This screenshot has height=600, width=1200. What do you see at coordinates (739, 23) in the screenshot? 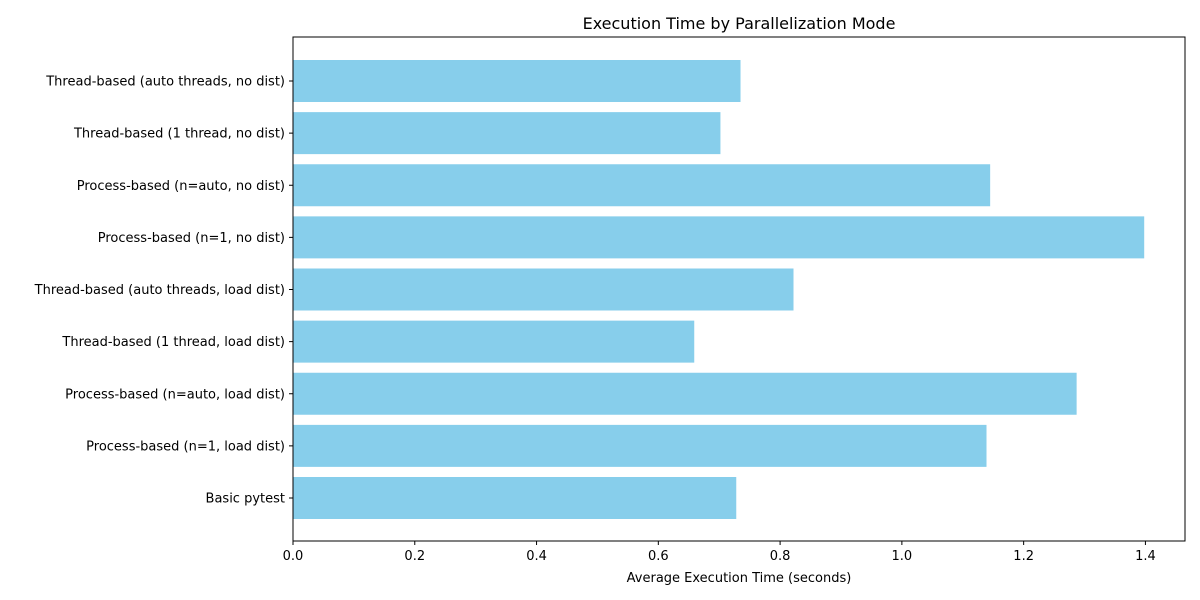
I see `chart-title: Execution Time by Parallelization Mode` at bounding box center [739, 23].